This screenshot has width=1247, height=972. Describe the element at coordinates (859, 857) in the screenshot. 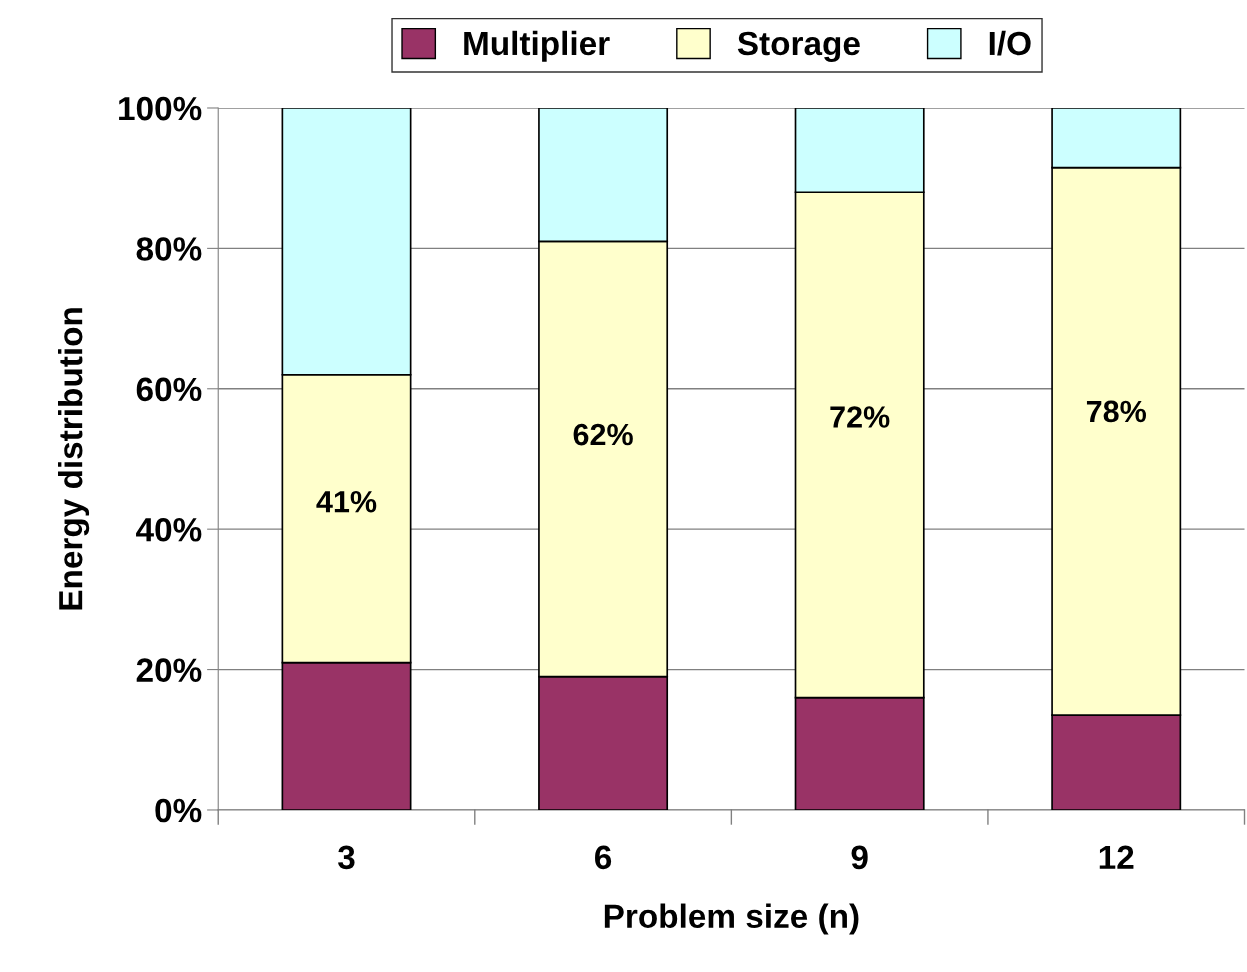

I see `x-tick-label: 9` at that location.